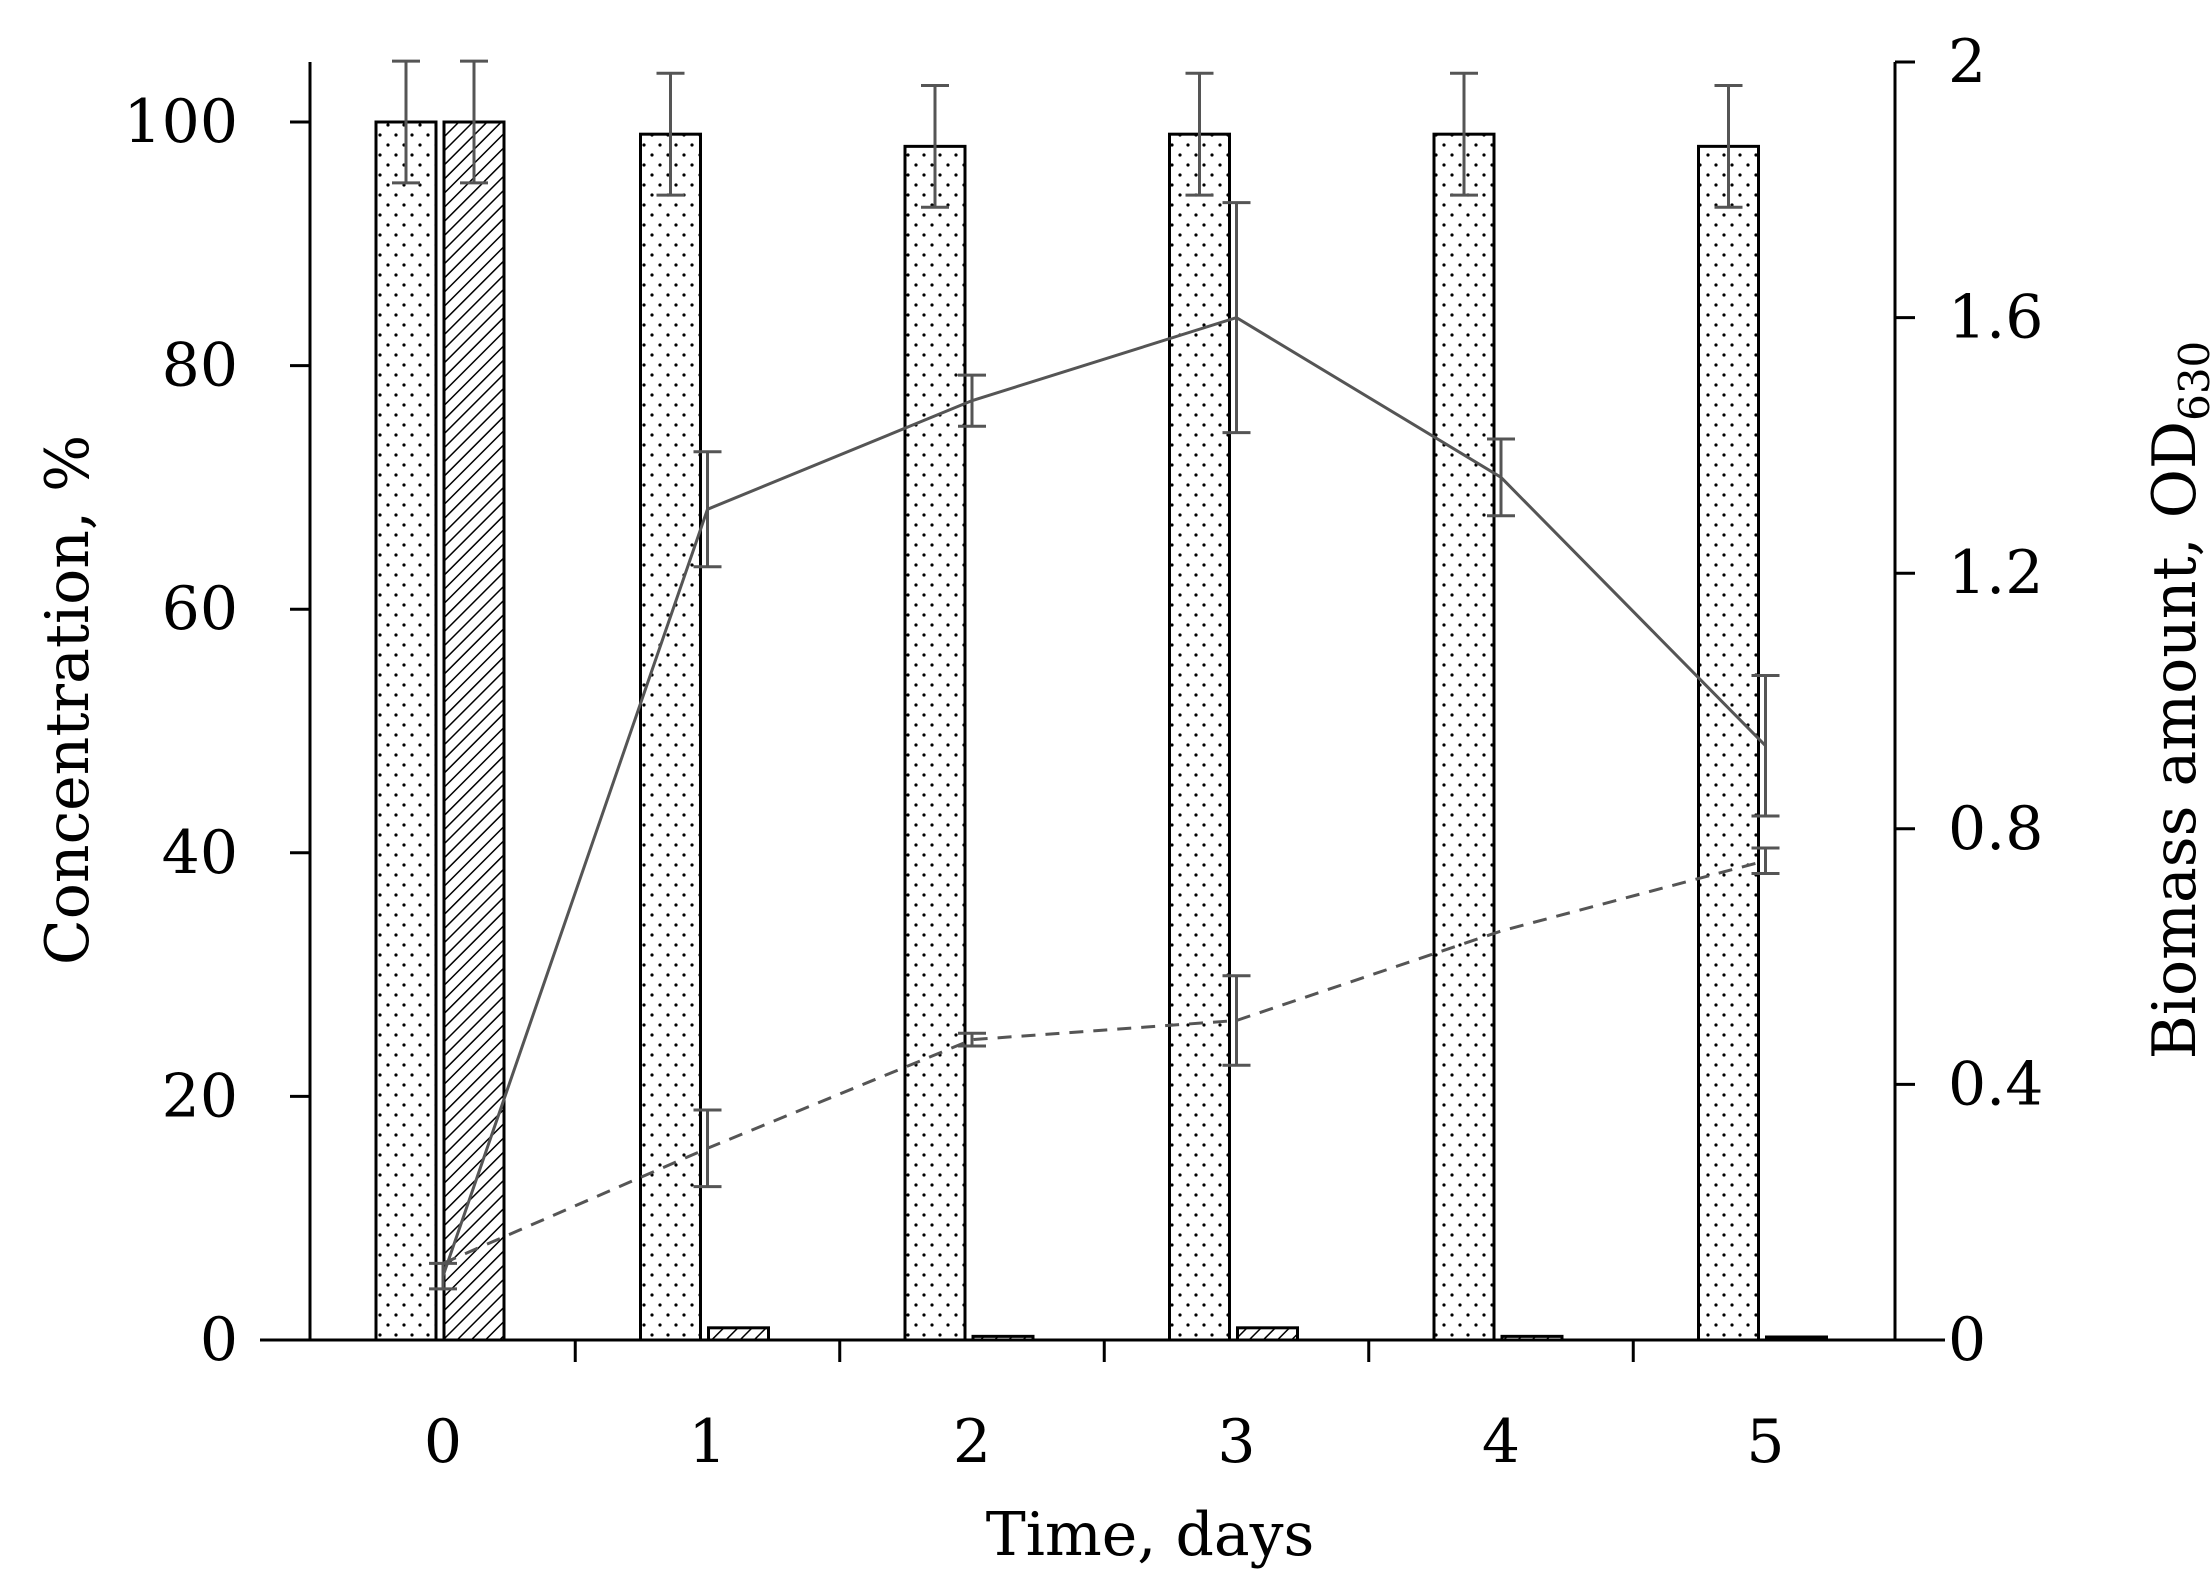 Image resolution: width=2212 pixels, height=1582 pixels. What do you see at coordinates (1967, 62) in the screenshot?
I see `y2-tick-label-2: 2` at bounding box center [1967, 62].